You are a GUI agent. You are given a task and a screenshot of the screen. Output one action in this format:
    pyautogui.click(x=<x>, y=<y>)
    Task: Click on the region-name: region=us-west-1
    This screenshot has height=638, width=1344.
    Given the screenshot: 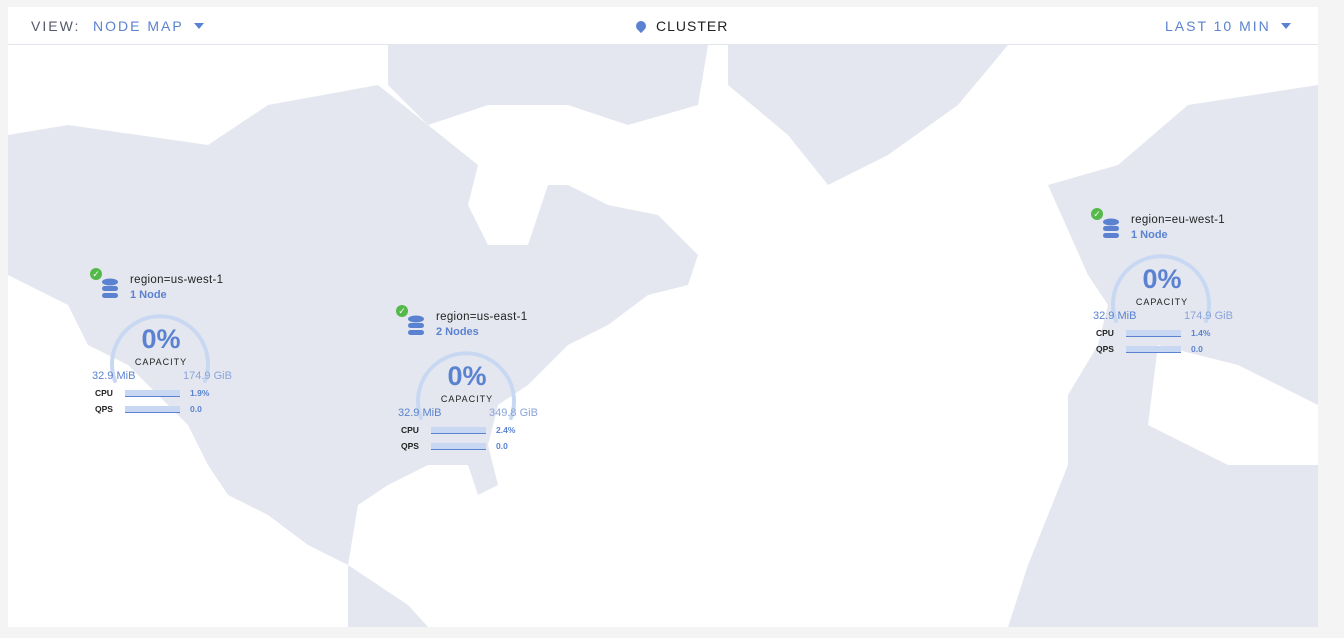 What is the action you would take?
    pyautogui.click(x=177, y=280)
    